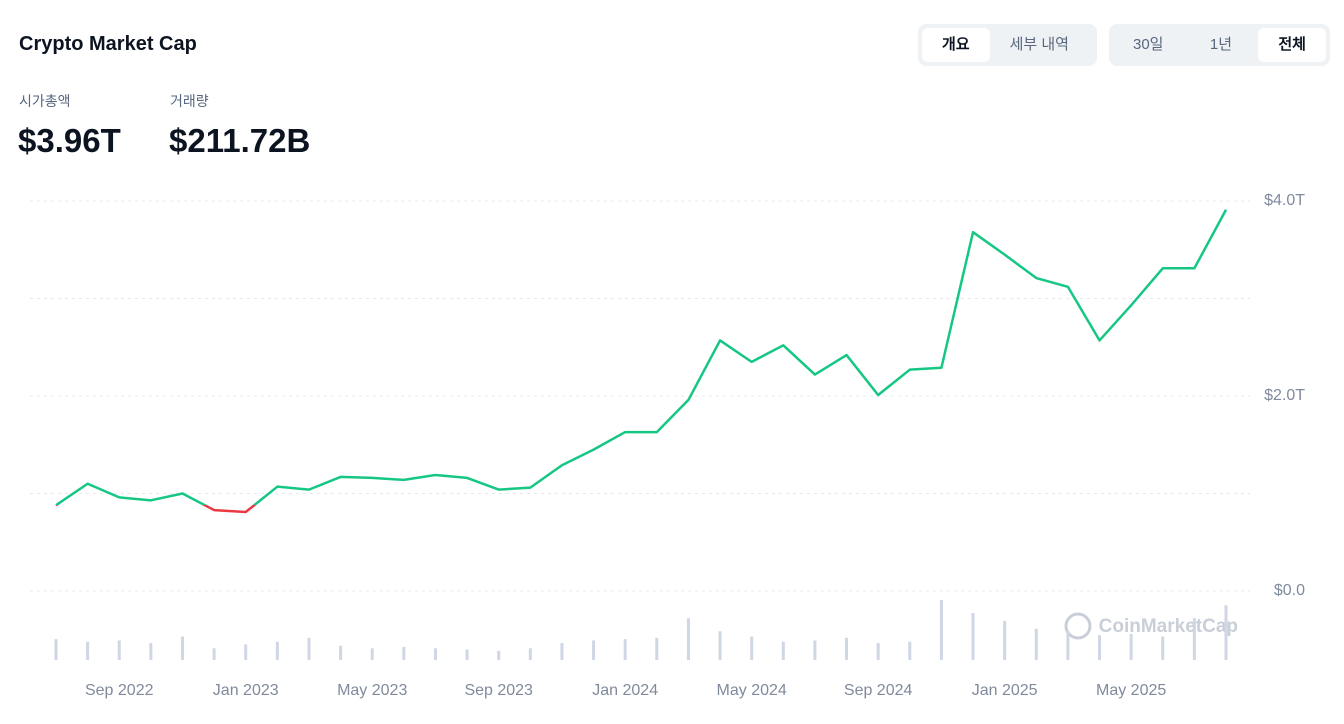 This screenshot has width=1344, height=724. Describe the element at coordinates (1007, 45) in the screenshot. I see `tab-group: 개요 세부 내역` at that location.